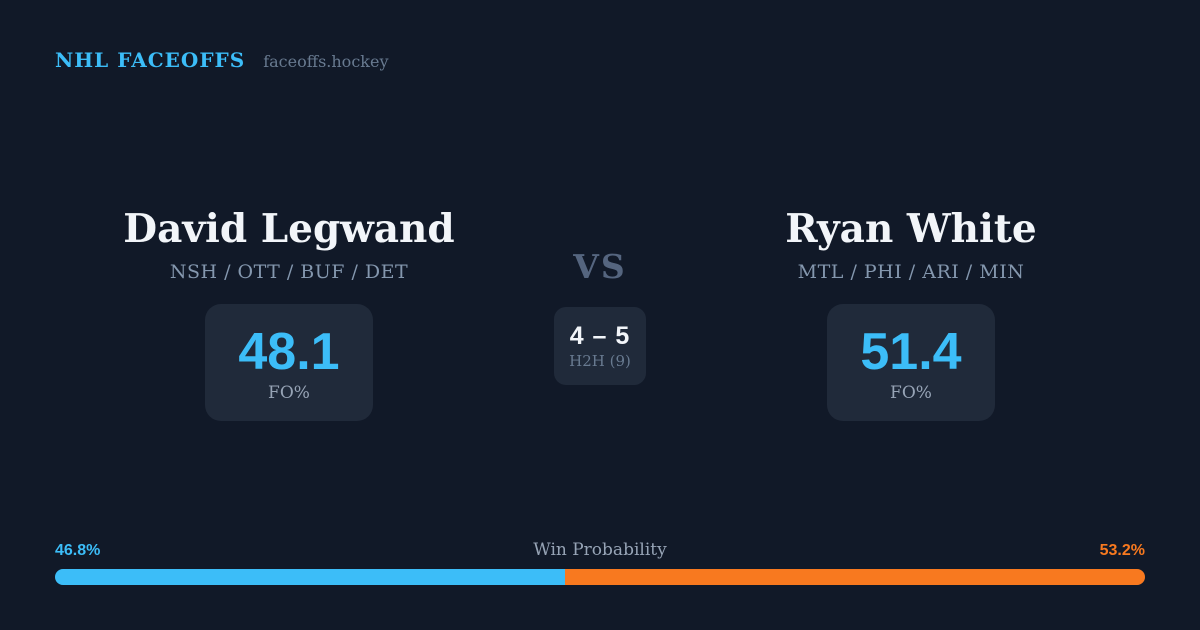  Describe the element at coordinates (78, 550) in the screenshot. I see `win-left-pct: 46.8%` at that location.